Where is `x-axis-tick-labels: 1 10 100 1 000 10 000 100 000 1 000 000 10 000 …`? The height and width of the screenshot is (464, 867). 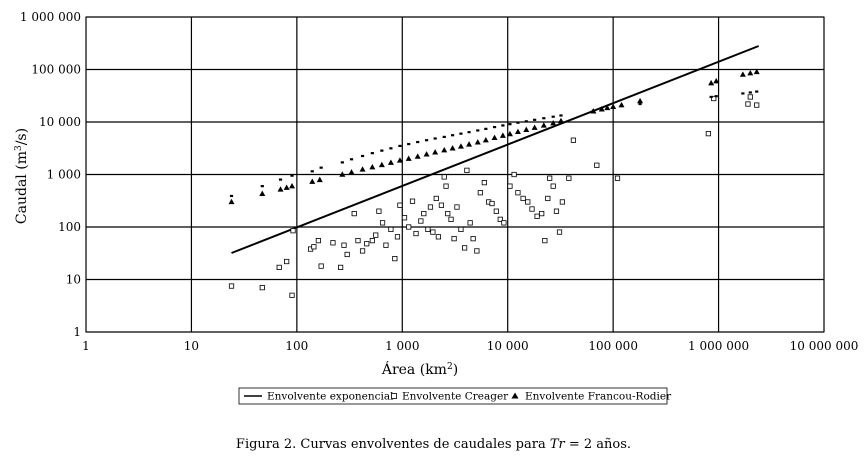 x-axis-tick-labels: 1 10 100 1 000 10 000 100 000 1 000 000 10 000 … is located at coordinates (470, 346).